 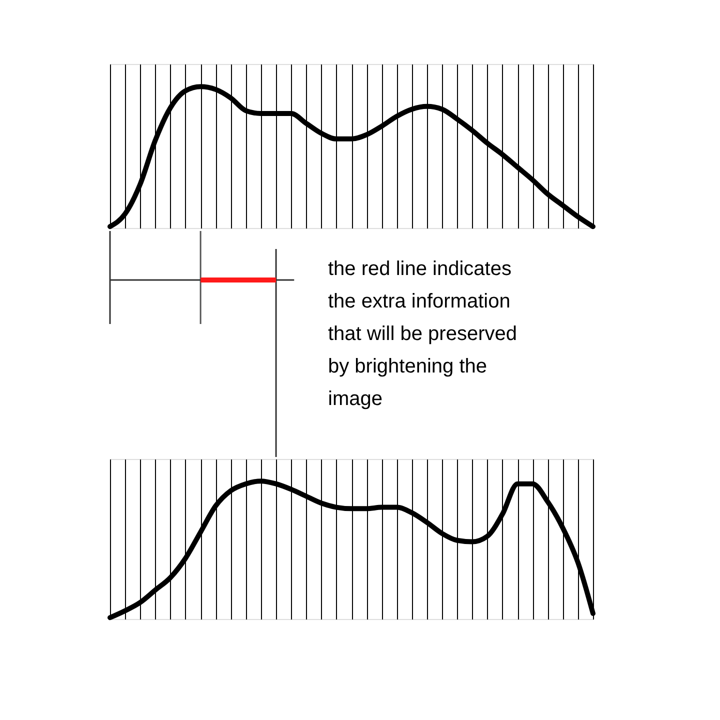 I want to click on text: the red line indicates the extra information that will be preserved by brightening the image, so click(x=422, y=334).